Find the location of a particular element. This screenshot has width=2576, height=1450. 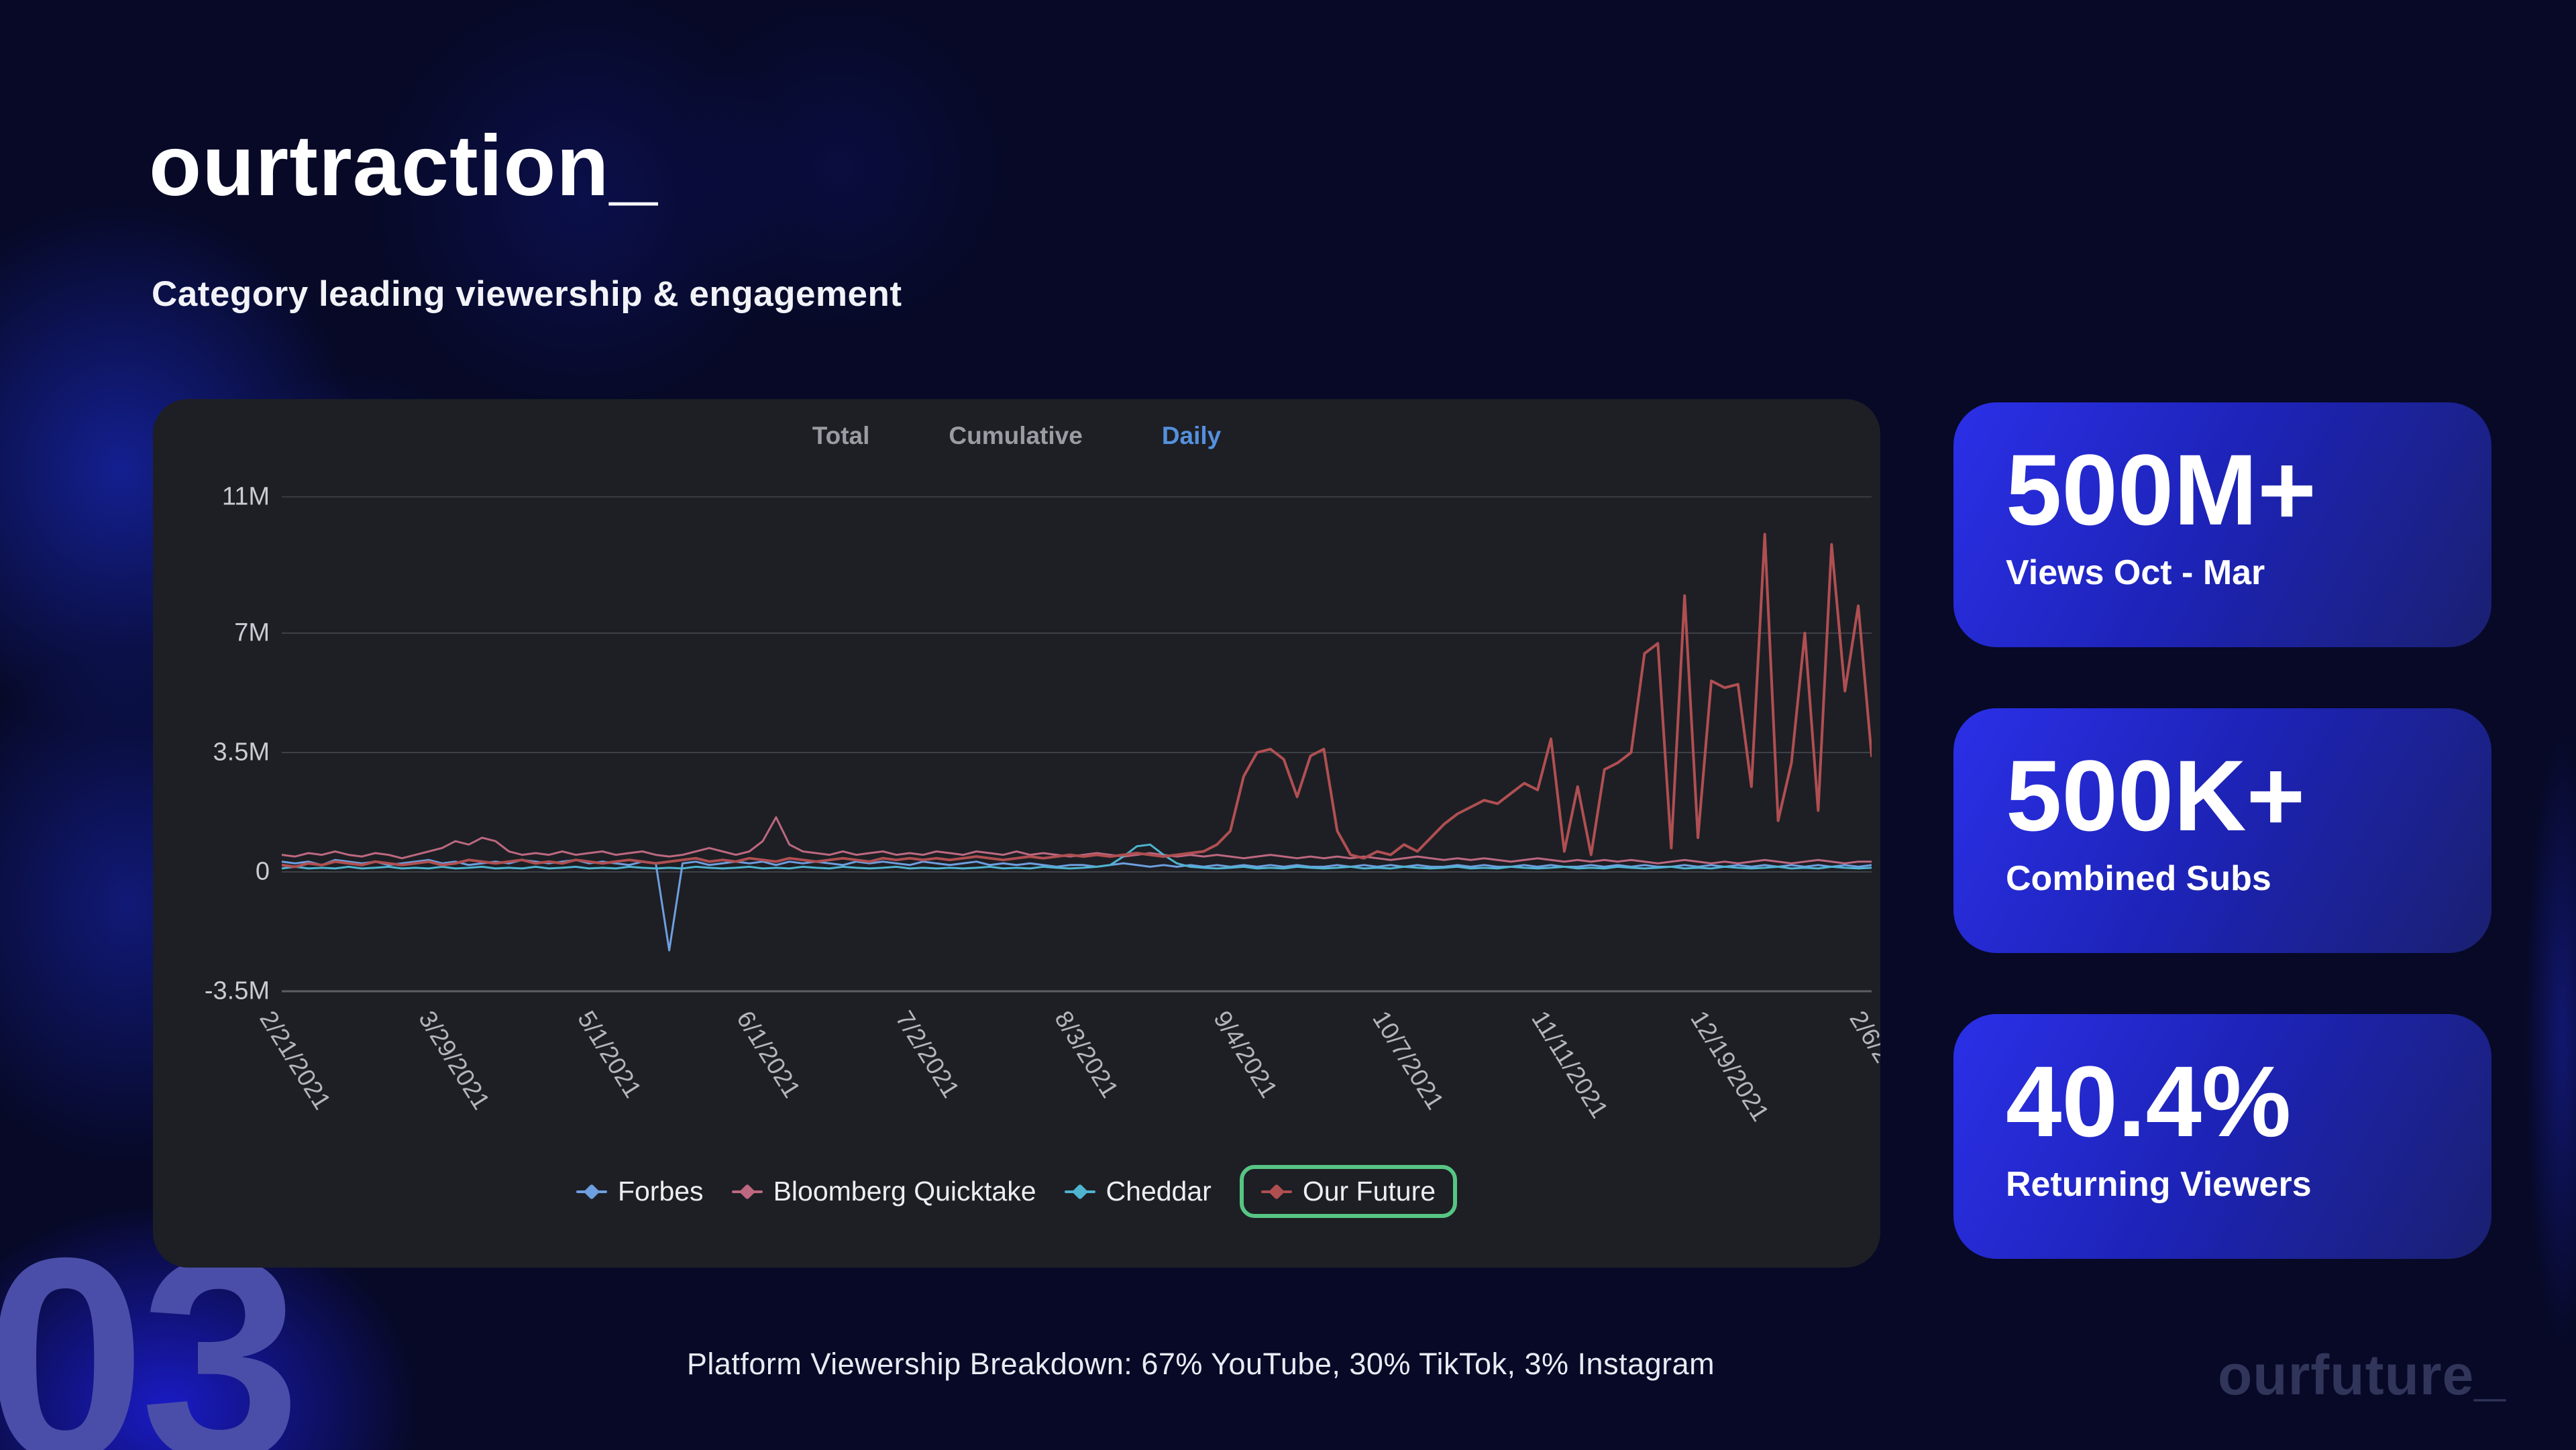

legend-item-cheddar: Cheddar is located at coordinates (1138, 1191).